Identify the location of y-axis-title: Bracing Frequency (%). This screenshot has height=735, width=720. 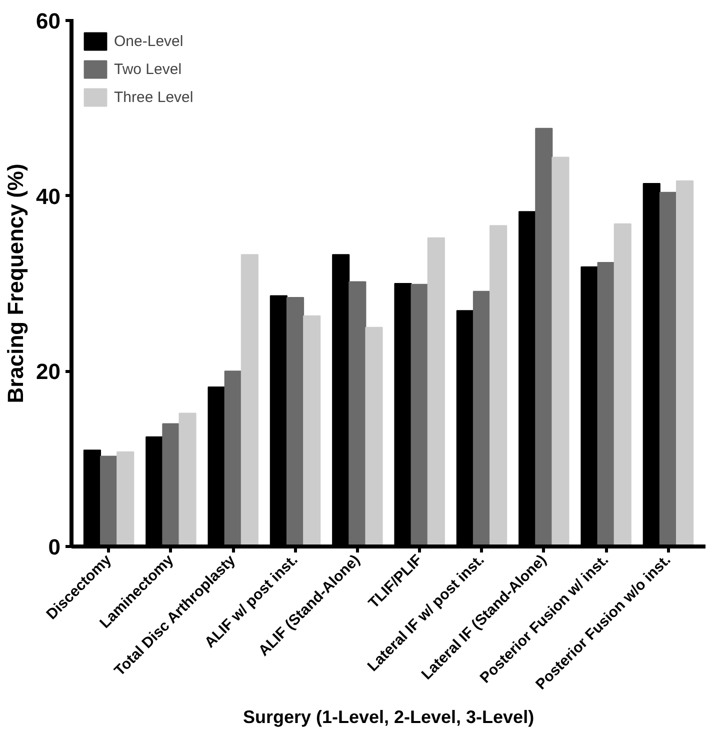
(15, 284).